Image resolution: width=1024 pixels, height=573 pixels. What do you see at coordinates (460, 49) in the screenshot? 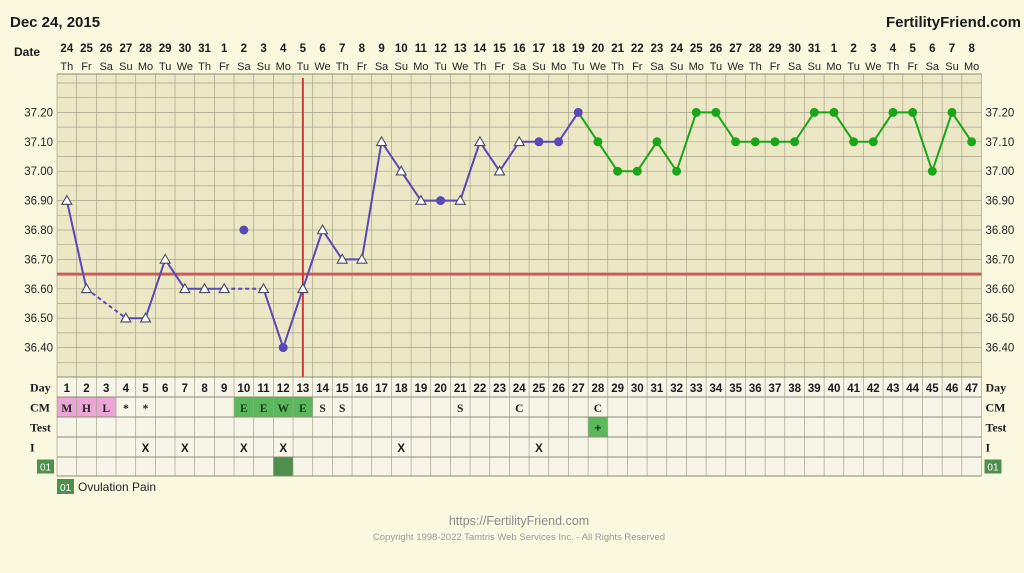
I see `date-label: 13` at bounding box center [460, 49].